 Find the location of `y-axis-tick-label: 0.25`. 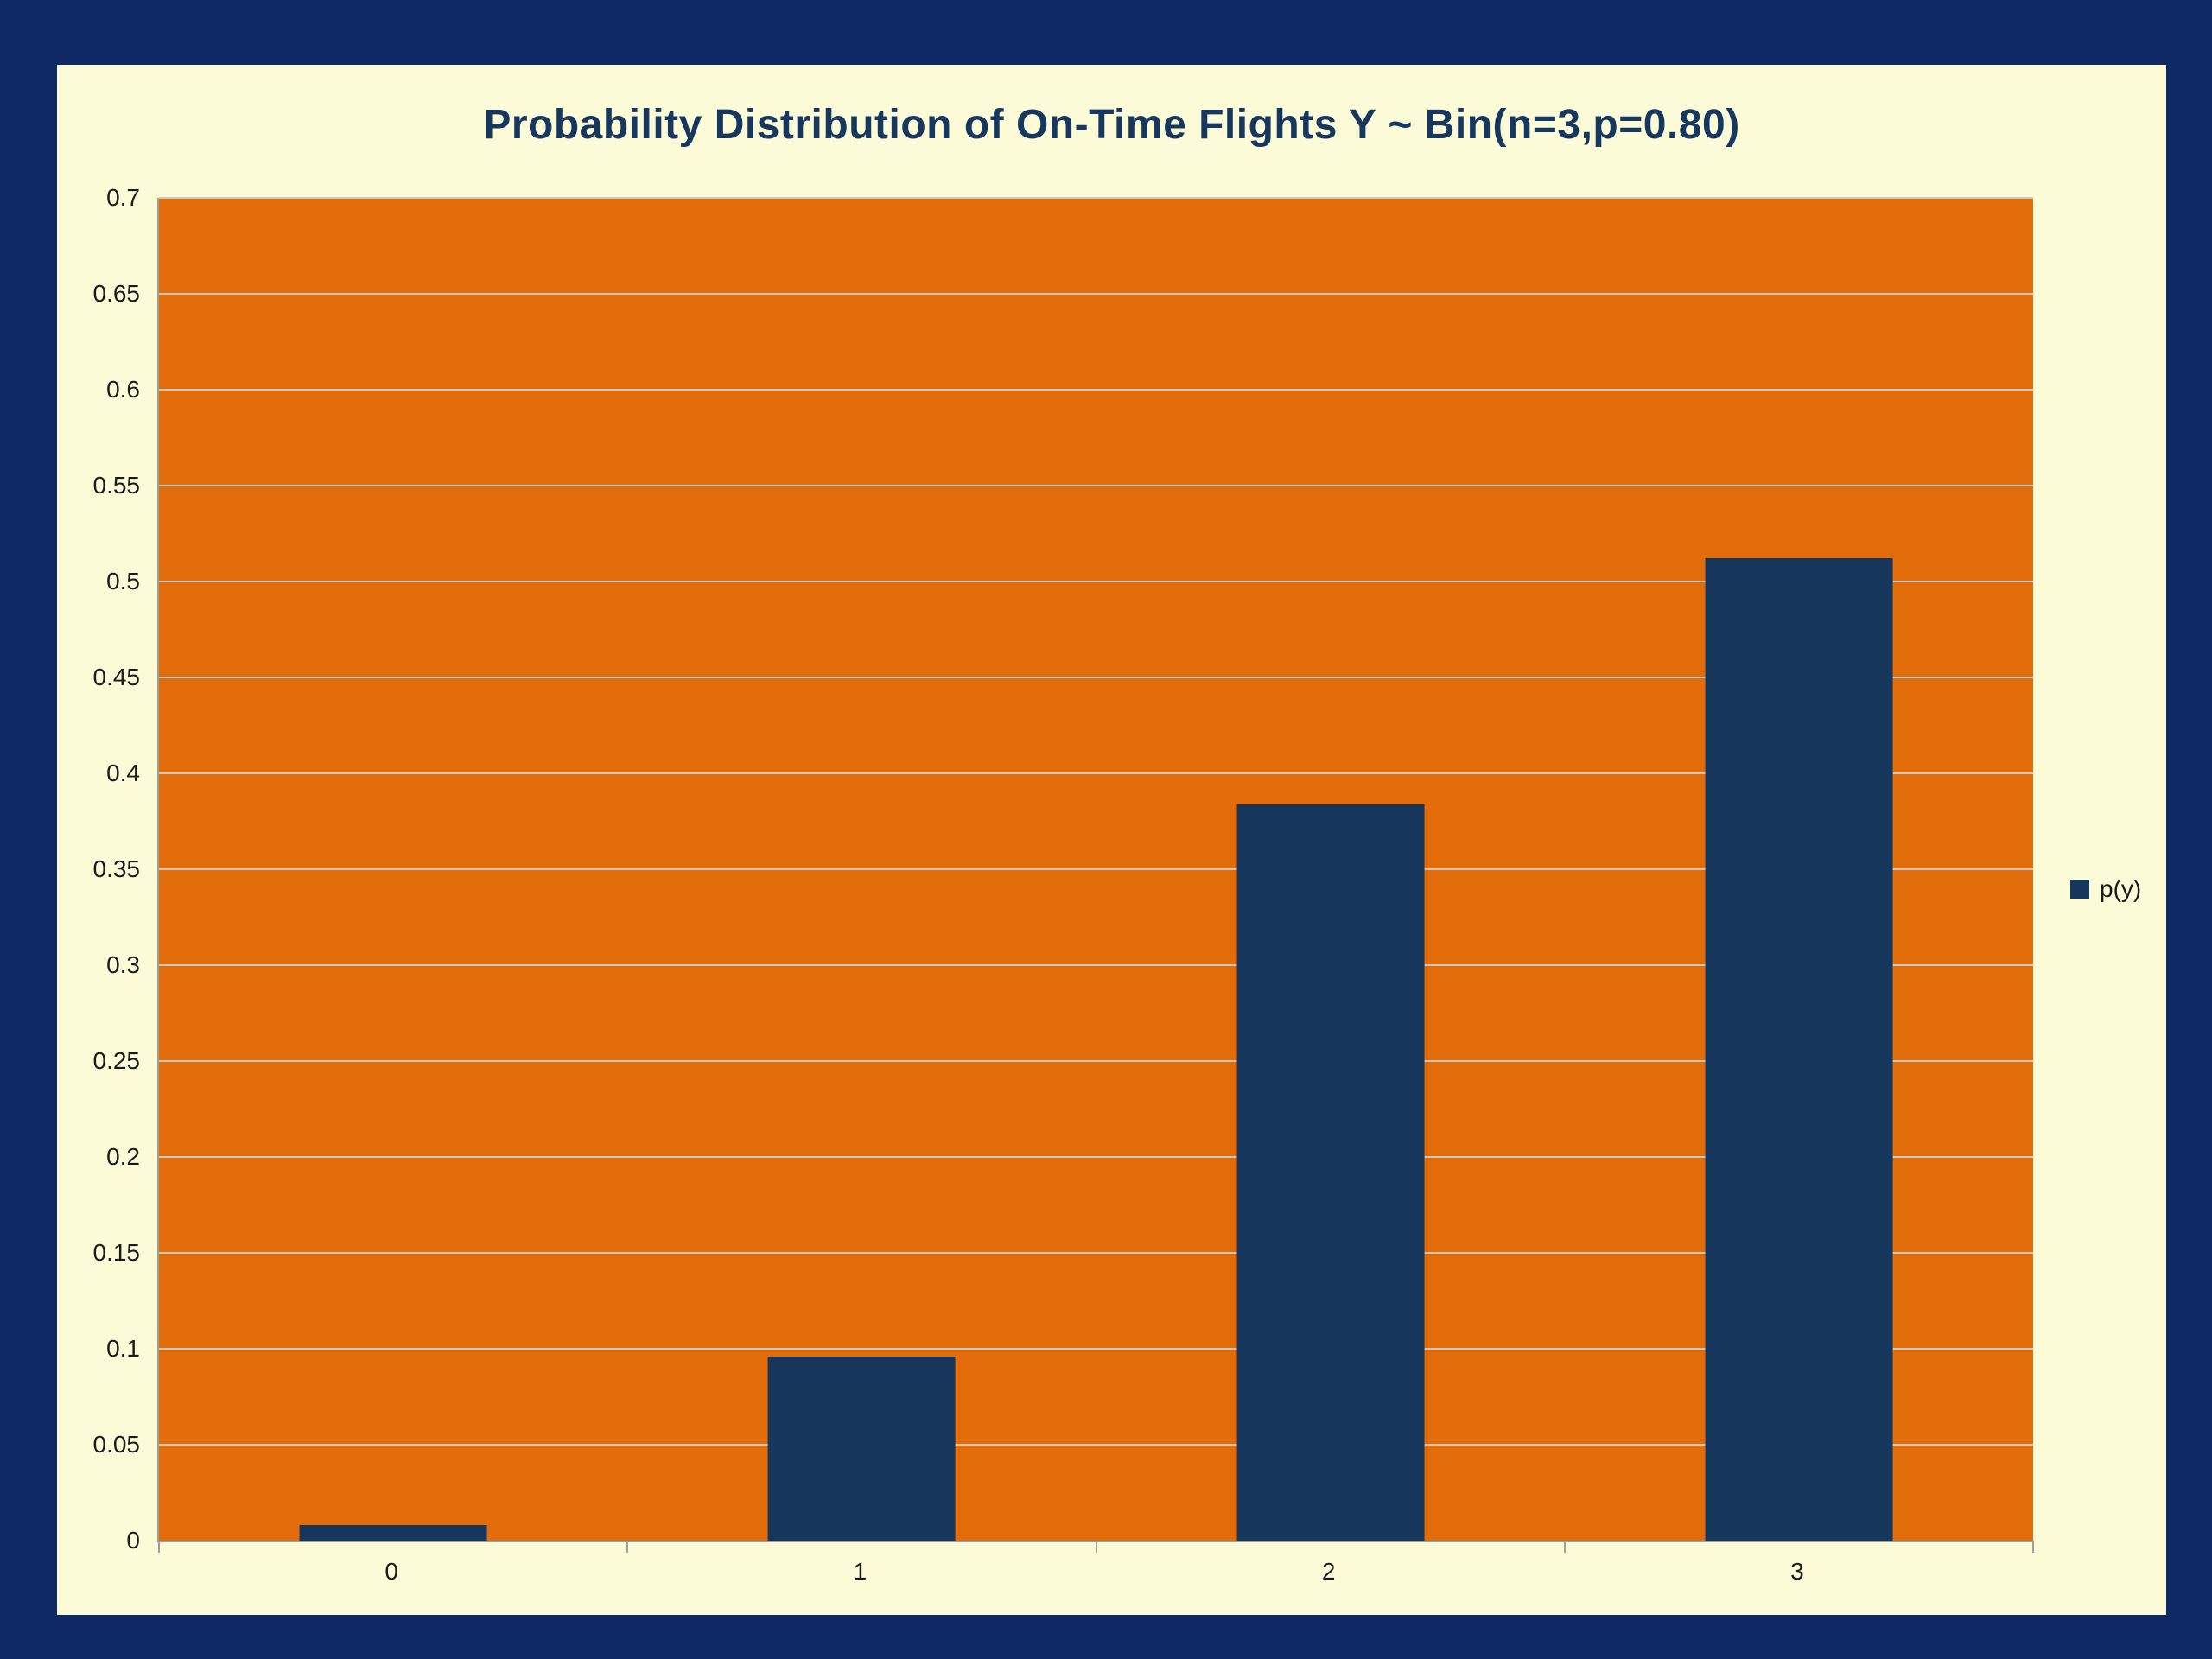

y-axis-tick-label: 0.25 is located at coordinates (116, 1060).